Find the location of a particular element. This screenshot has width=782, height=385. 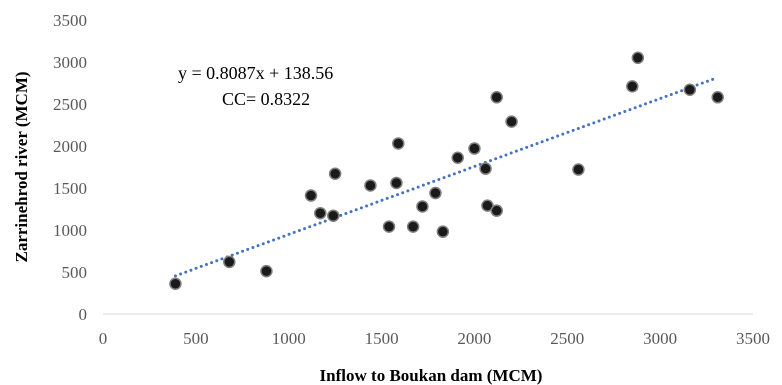

x-tick-label: 3000 is located at coordinates (660, 338).